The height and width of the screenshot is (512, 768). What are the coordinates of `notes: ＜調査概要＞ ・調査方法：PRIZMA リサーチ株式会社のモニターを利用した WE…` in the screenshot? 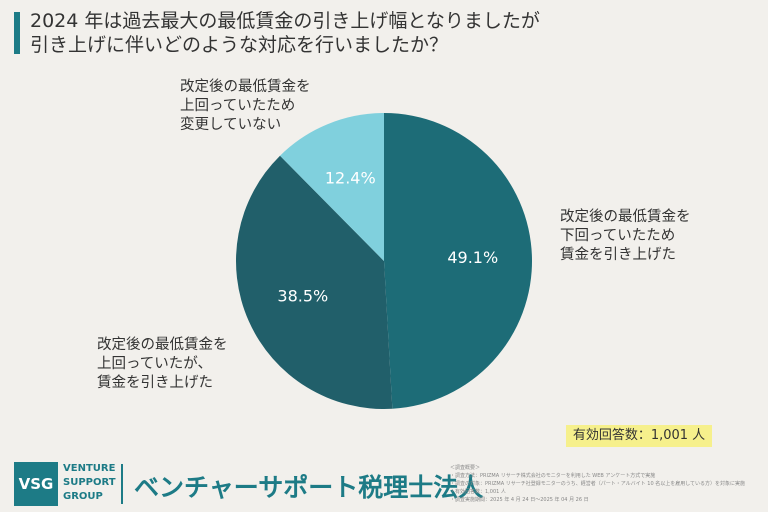 It's located at (597, 484).